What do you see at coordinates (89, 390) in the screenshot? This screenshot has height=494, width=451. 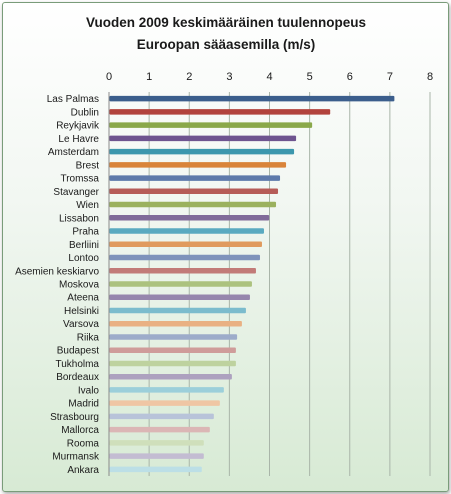 I see `category-label: Ivalo` at bounding box center [89, 390].